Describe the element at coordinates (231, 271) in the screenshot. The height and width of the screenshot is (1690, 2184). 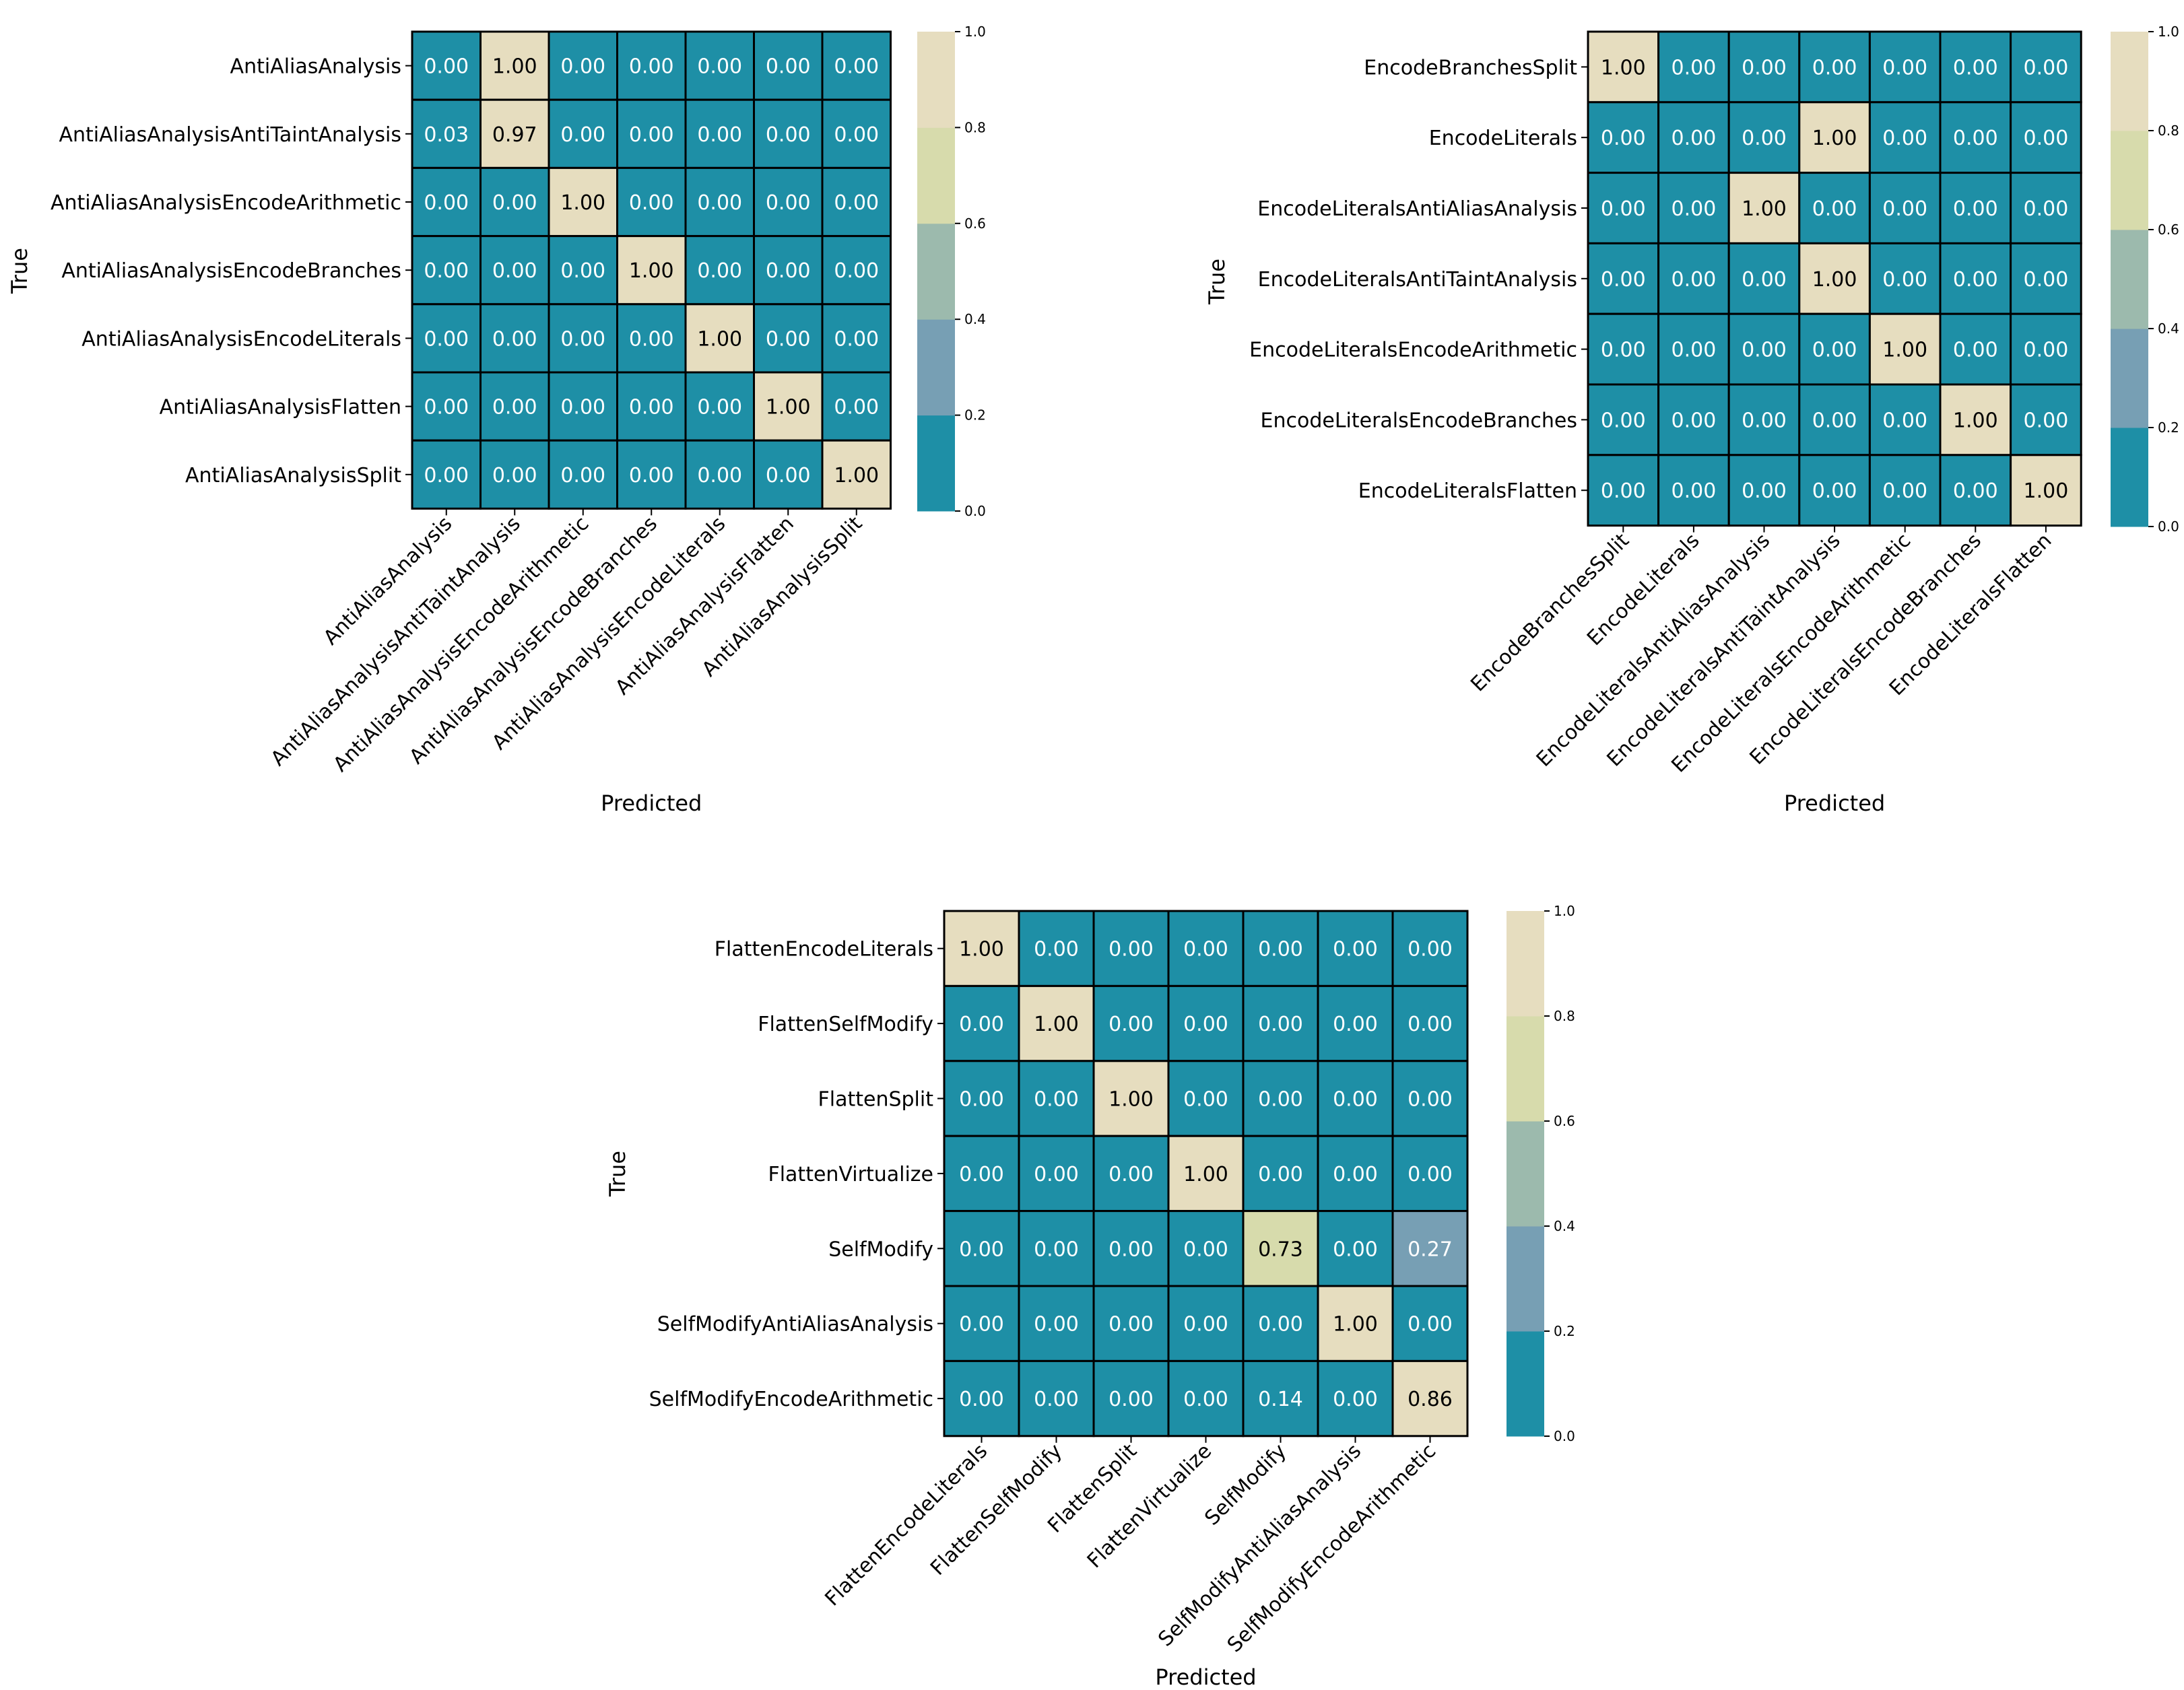
I see `y-tick-label: AntiAliasAnalysisEncodeBranches` at that location.